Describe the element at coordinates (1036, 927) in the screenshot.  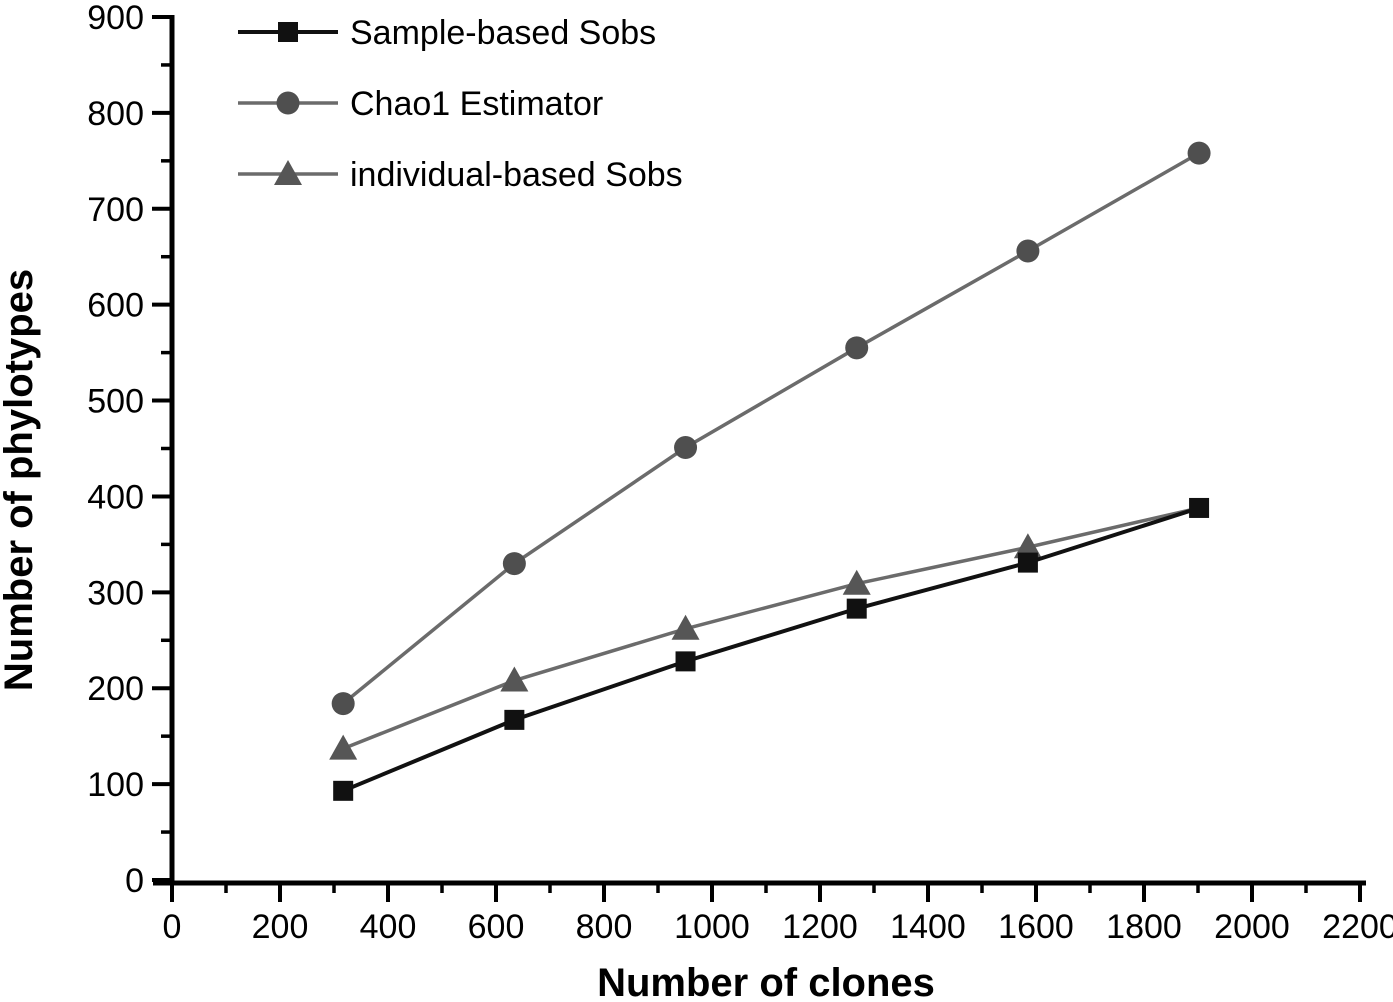
I see `x-tick-label: 1600` at that location.